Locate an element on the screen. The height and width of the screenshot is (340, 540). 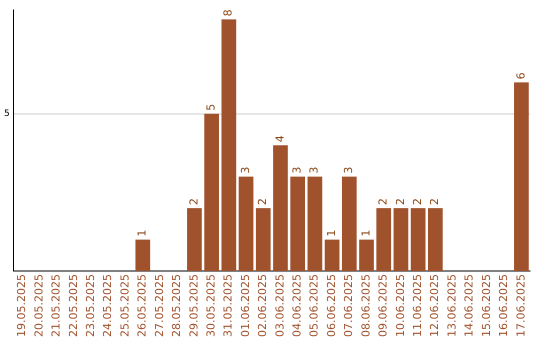
x-tick-label: 23.05.2025 is located at coordinates (91, 306).